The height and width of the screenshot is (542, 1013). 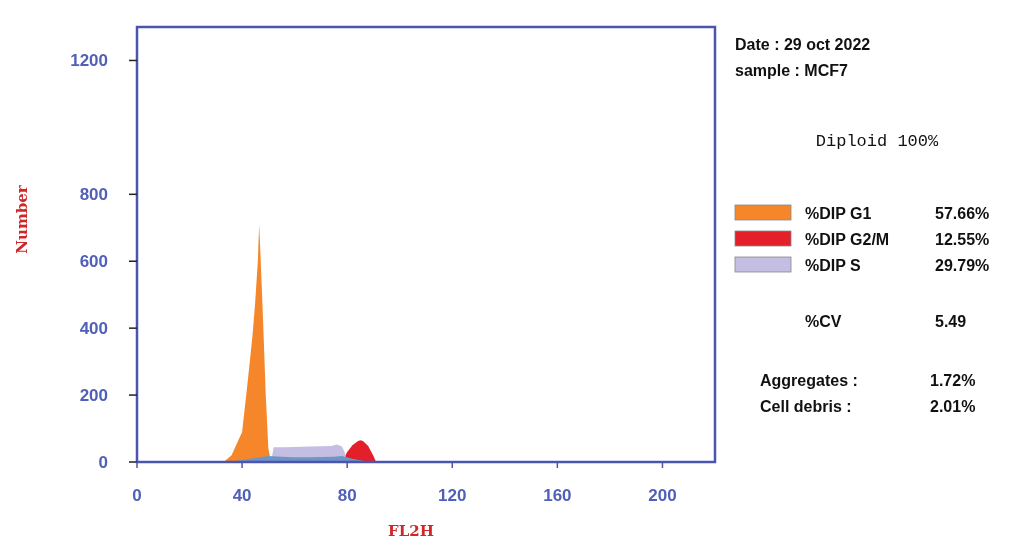 What do you see at coordinates (103, 462) in the screenshot?
I see `y-tick-label: 0` at bounding box center [103, 462].